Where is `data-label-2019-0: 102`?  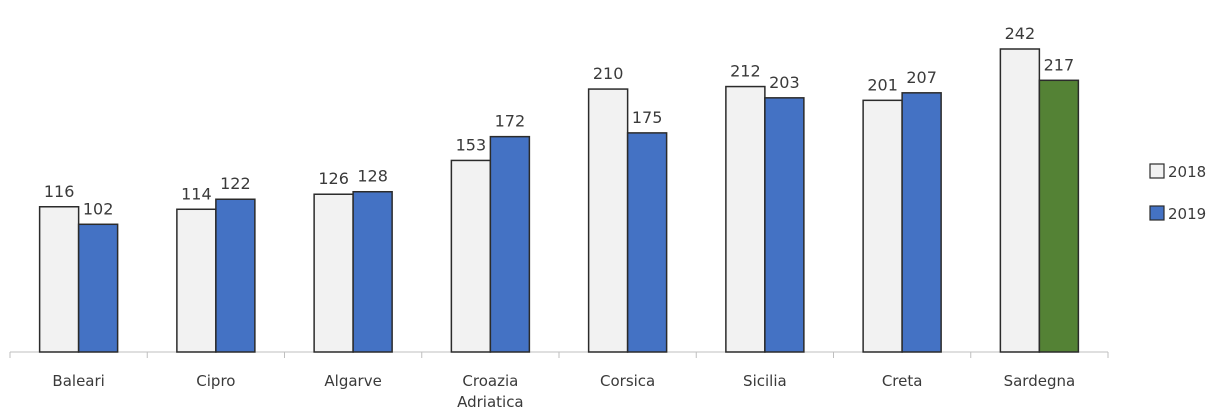
data-label-2019-0: 102 is located at coordinates (98, 208).